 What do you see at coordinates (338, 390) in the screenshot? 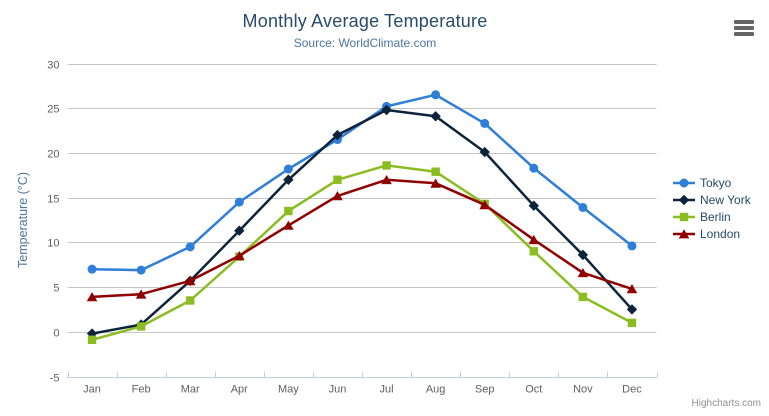
I see `x-tick-label: Jun` at bounding box center [338, 390].